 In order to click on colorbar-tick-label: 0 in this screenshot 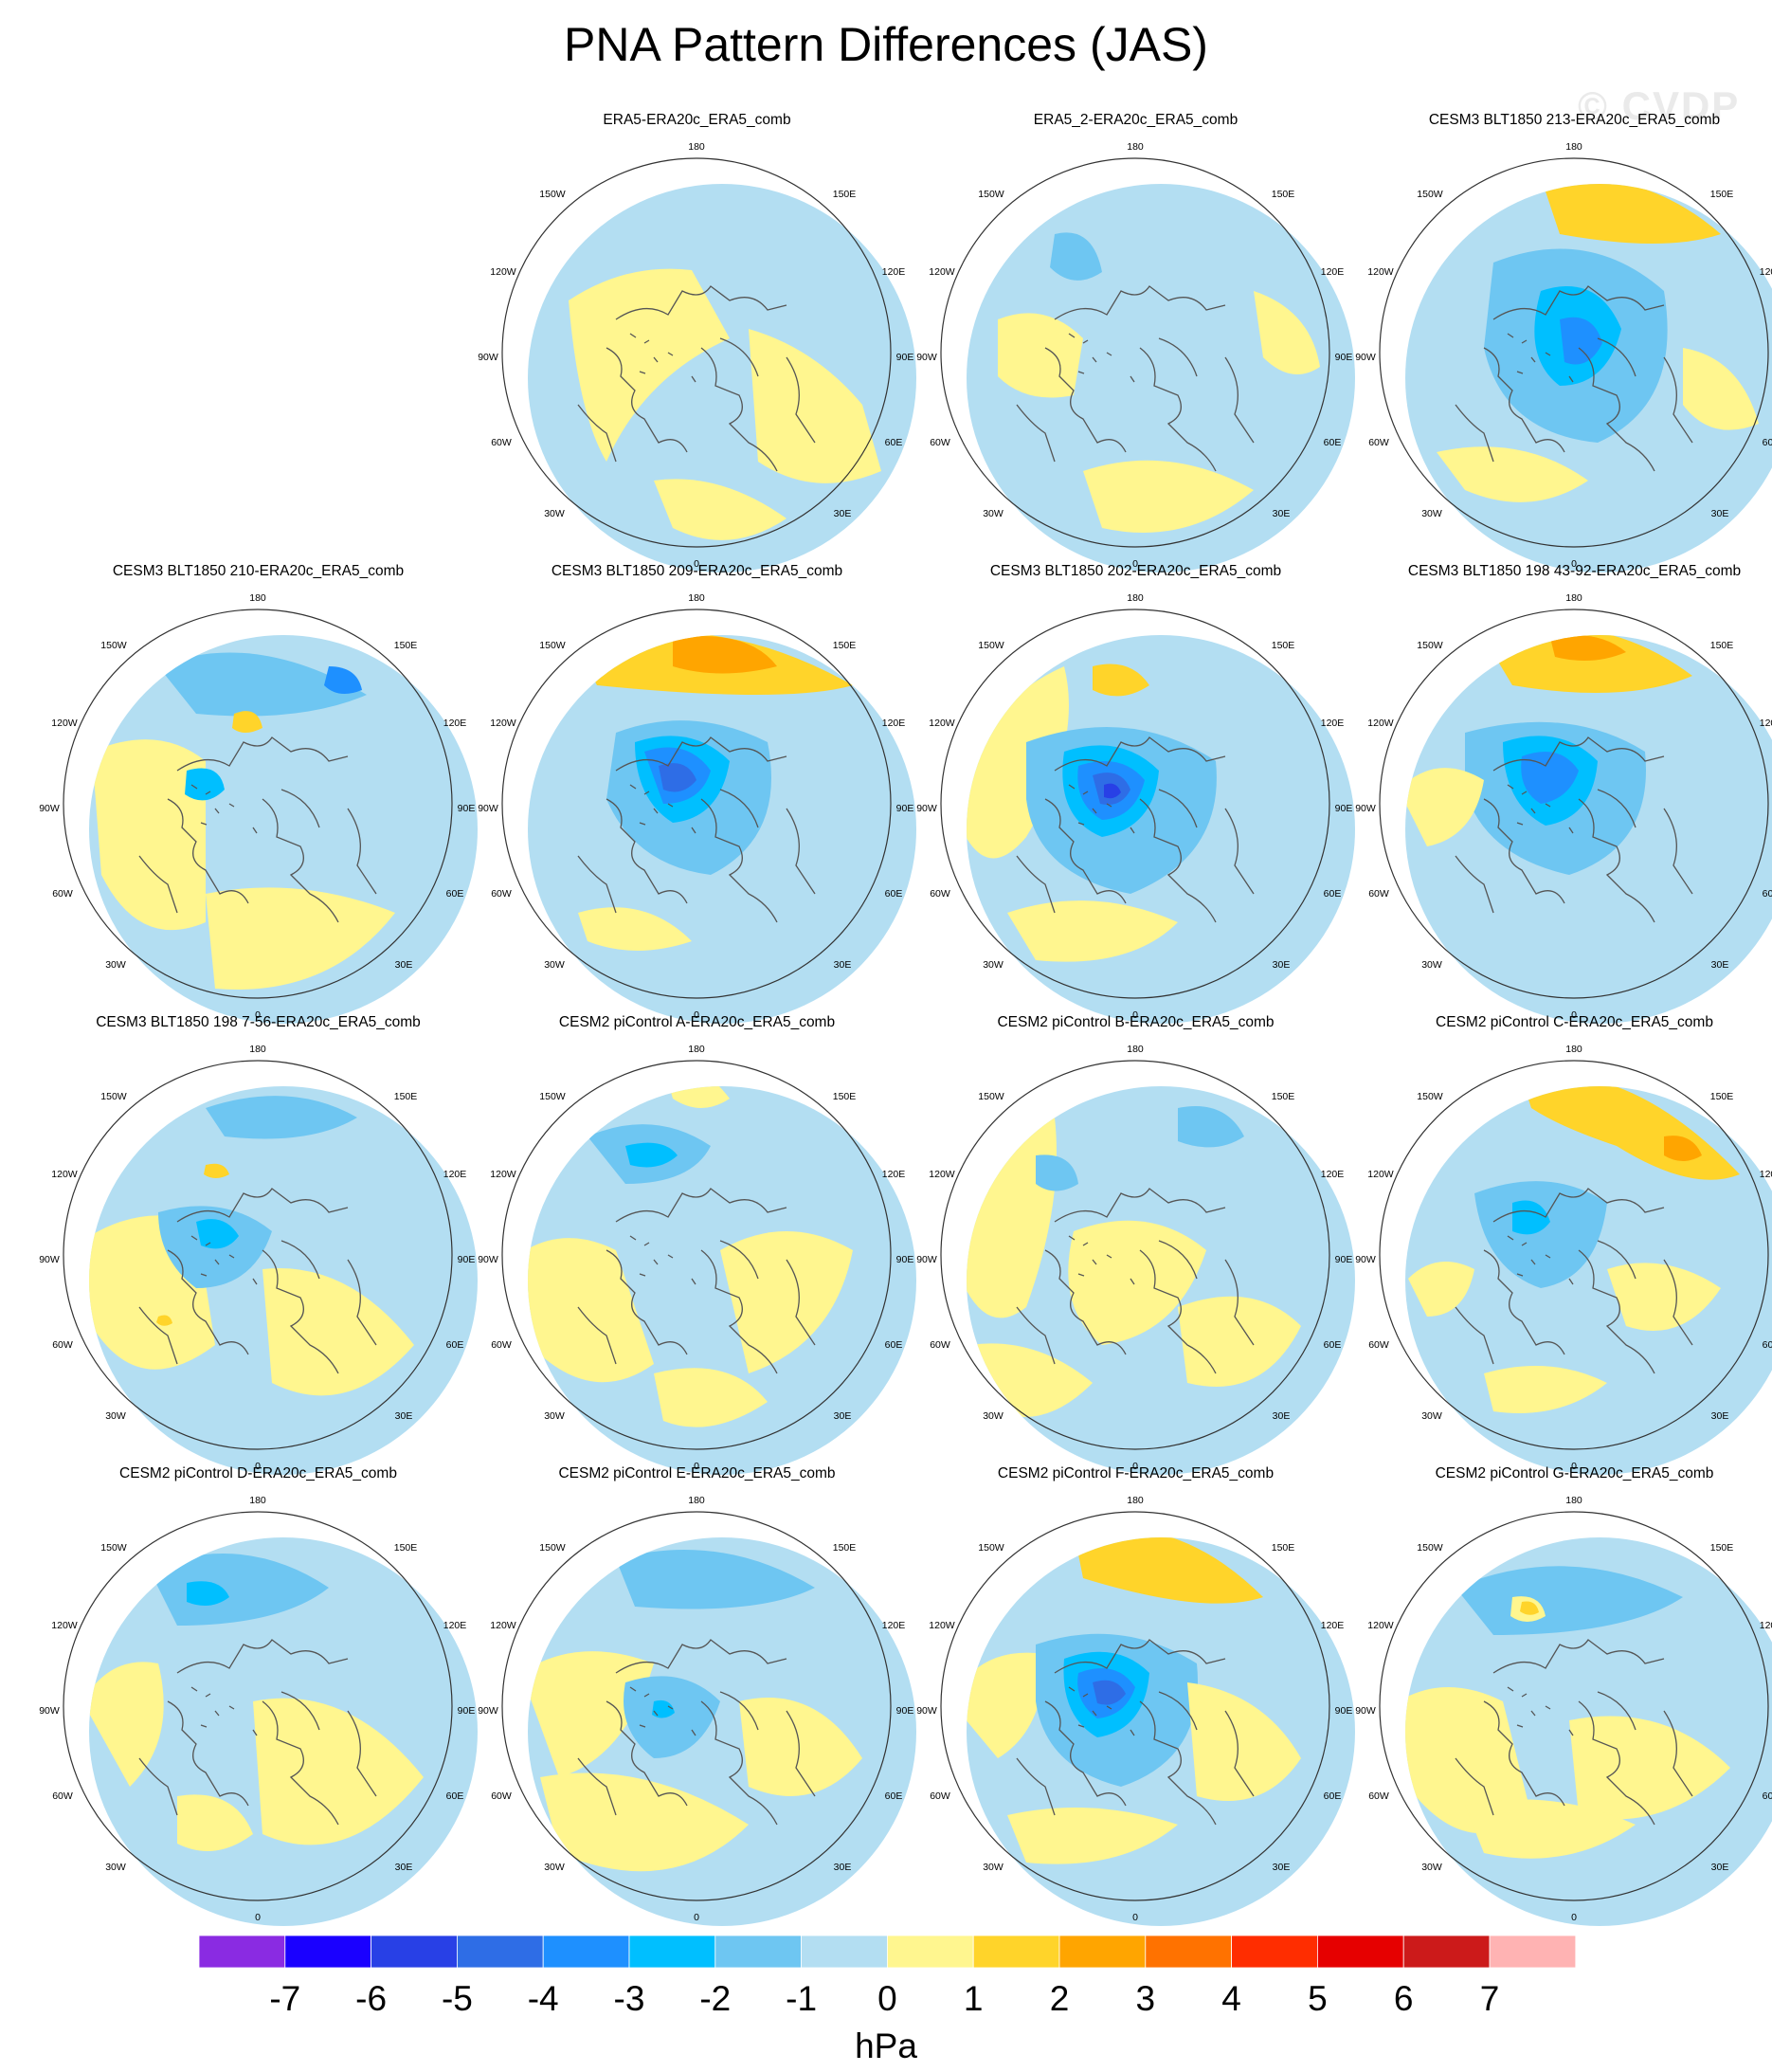, I will do `click(887, 1999)`.